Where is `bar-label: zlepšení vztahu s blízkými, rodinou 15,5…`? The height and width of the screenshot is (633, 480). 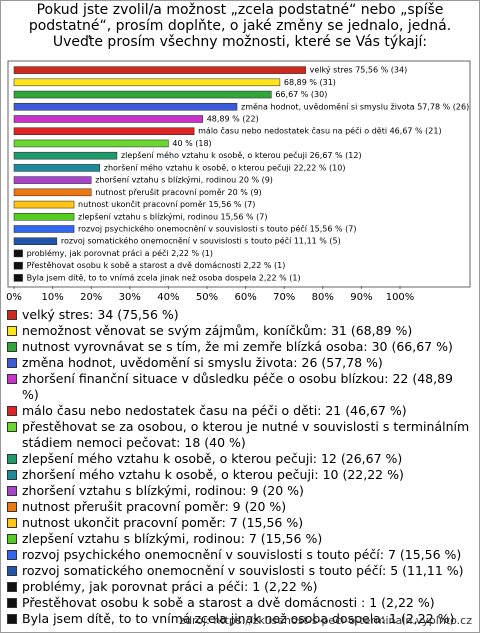
bar-label: zlepšení vztahu s blízkými, rodinou 15,5… is located at coordinates (172, 216).